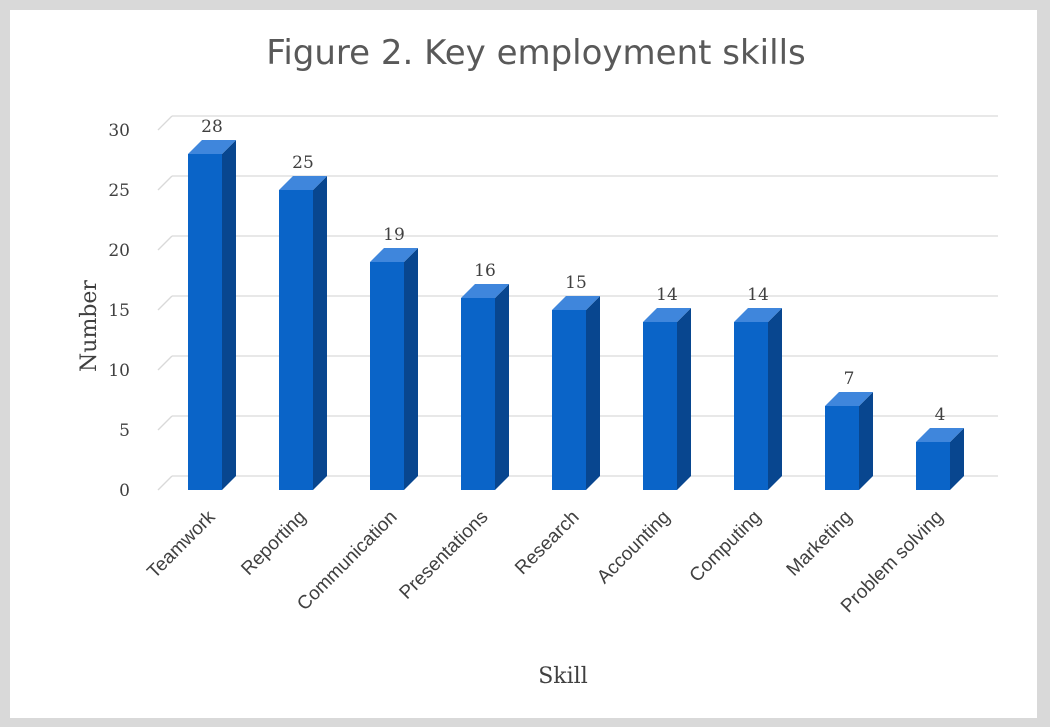 Image resolution: width=1050 pixels, height=727 pixels. Describe the element at coordinates (820, 544) in the screenshot. I see `x-tick-label: Marketing` at that location.